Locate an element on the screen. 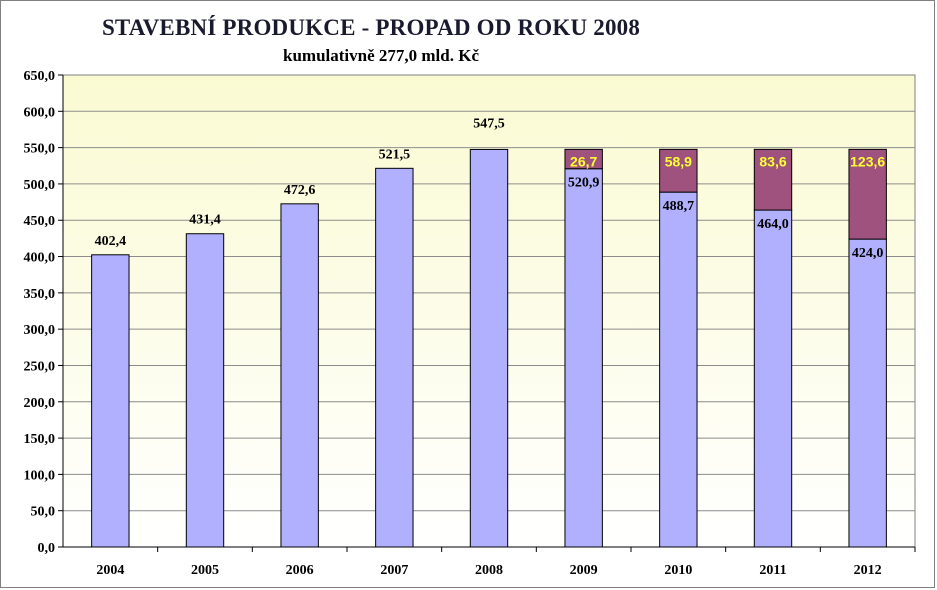 The image size is (937, 590). bar-value-label: 520,9 is located at coordinates (584, 183).